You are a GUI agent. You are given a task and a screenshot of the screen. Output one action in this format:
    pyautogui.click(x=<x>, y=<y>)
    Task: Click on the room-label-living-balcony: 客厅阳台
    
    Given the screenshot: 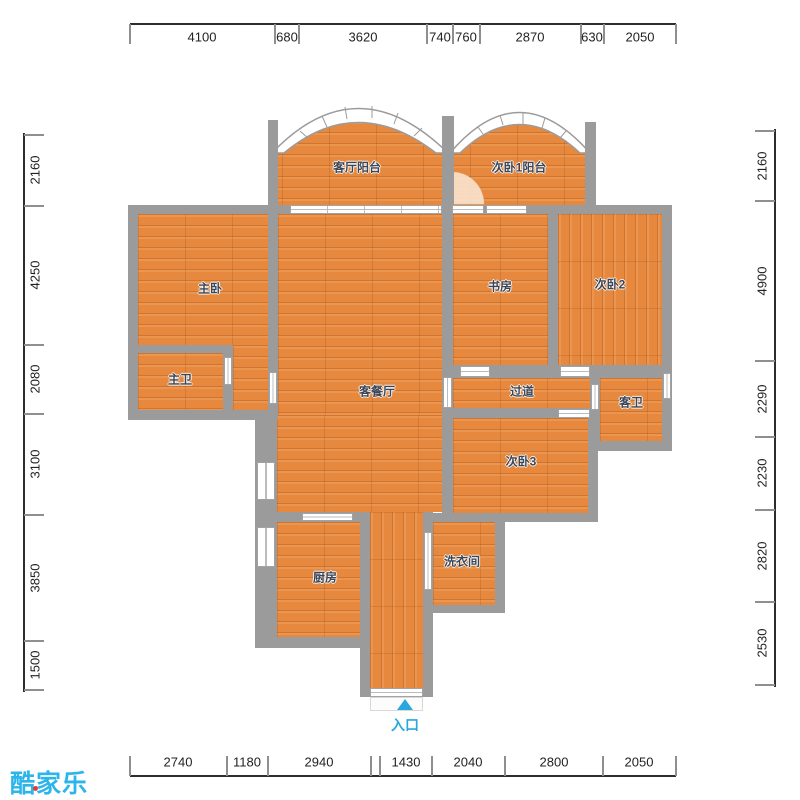 What is the action you would take?
    pyautogui.click(x=357, y=167)
    